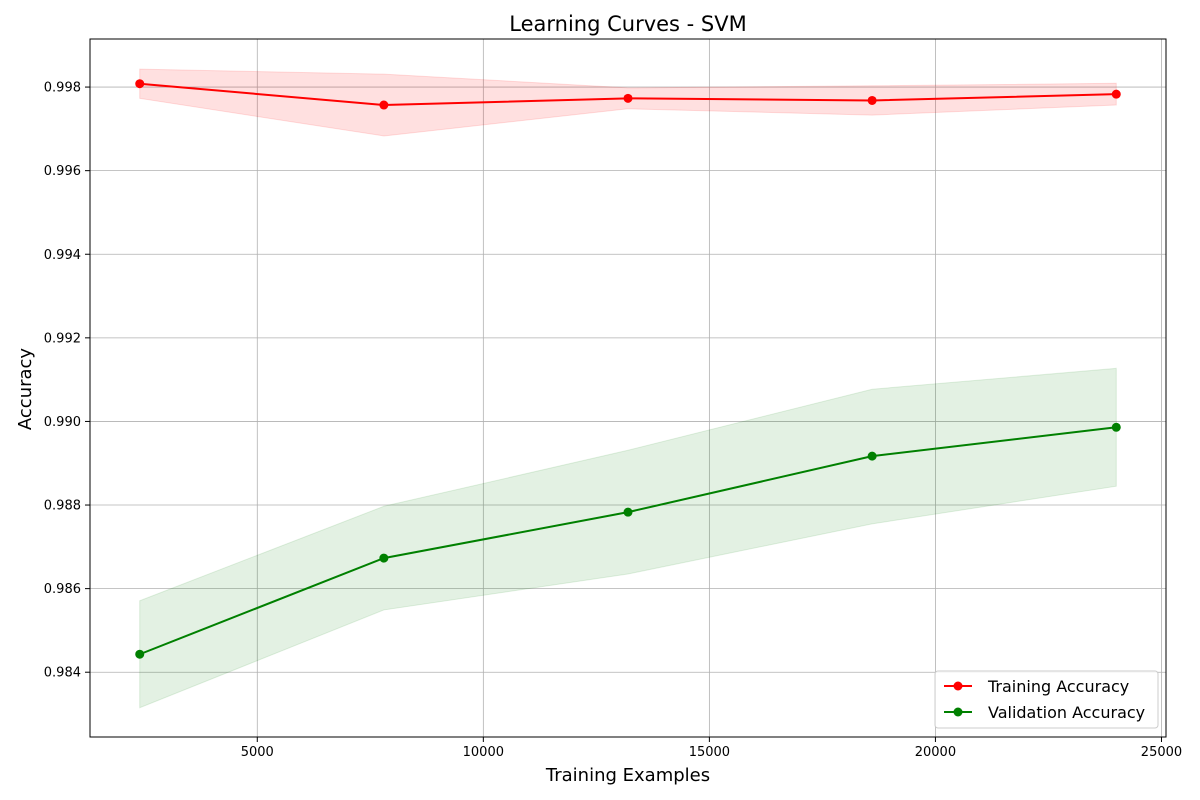  Describe the element at coordinates (627, 24) in the screenshot. I see `chart-title: Learning Curves - SVM` at that location.